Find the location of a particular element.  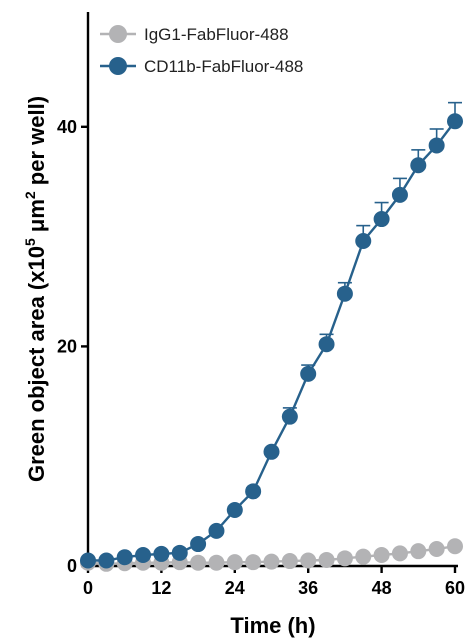

x-tick-label: 36 is located at coordinates (308, 588).